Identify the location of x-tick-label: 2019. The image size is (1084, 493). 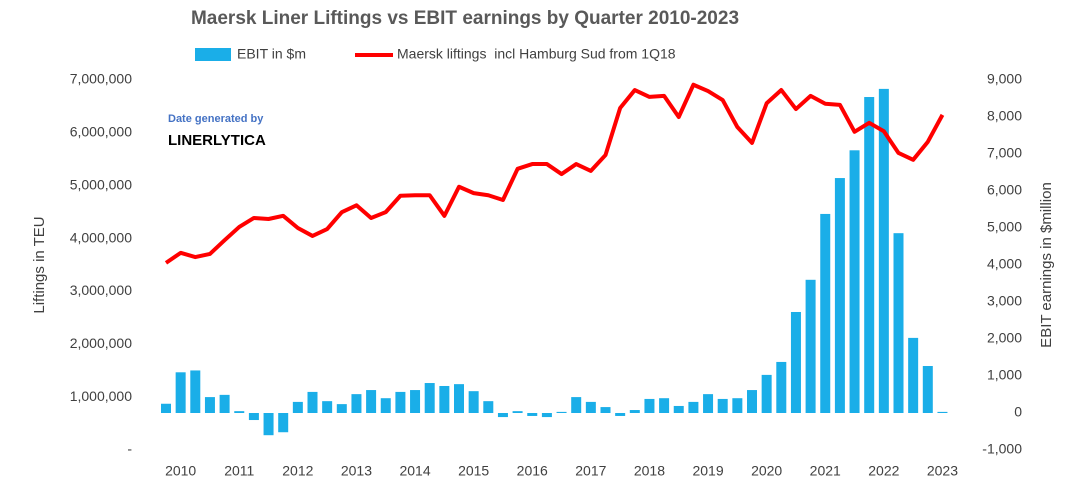
(707, 471).